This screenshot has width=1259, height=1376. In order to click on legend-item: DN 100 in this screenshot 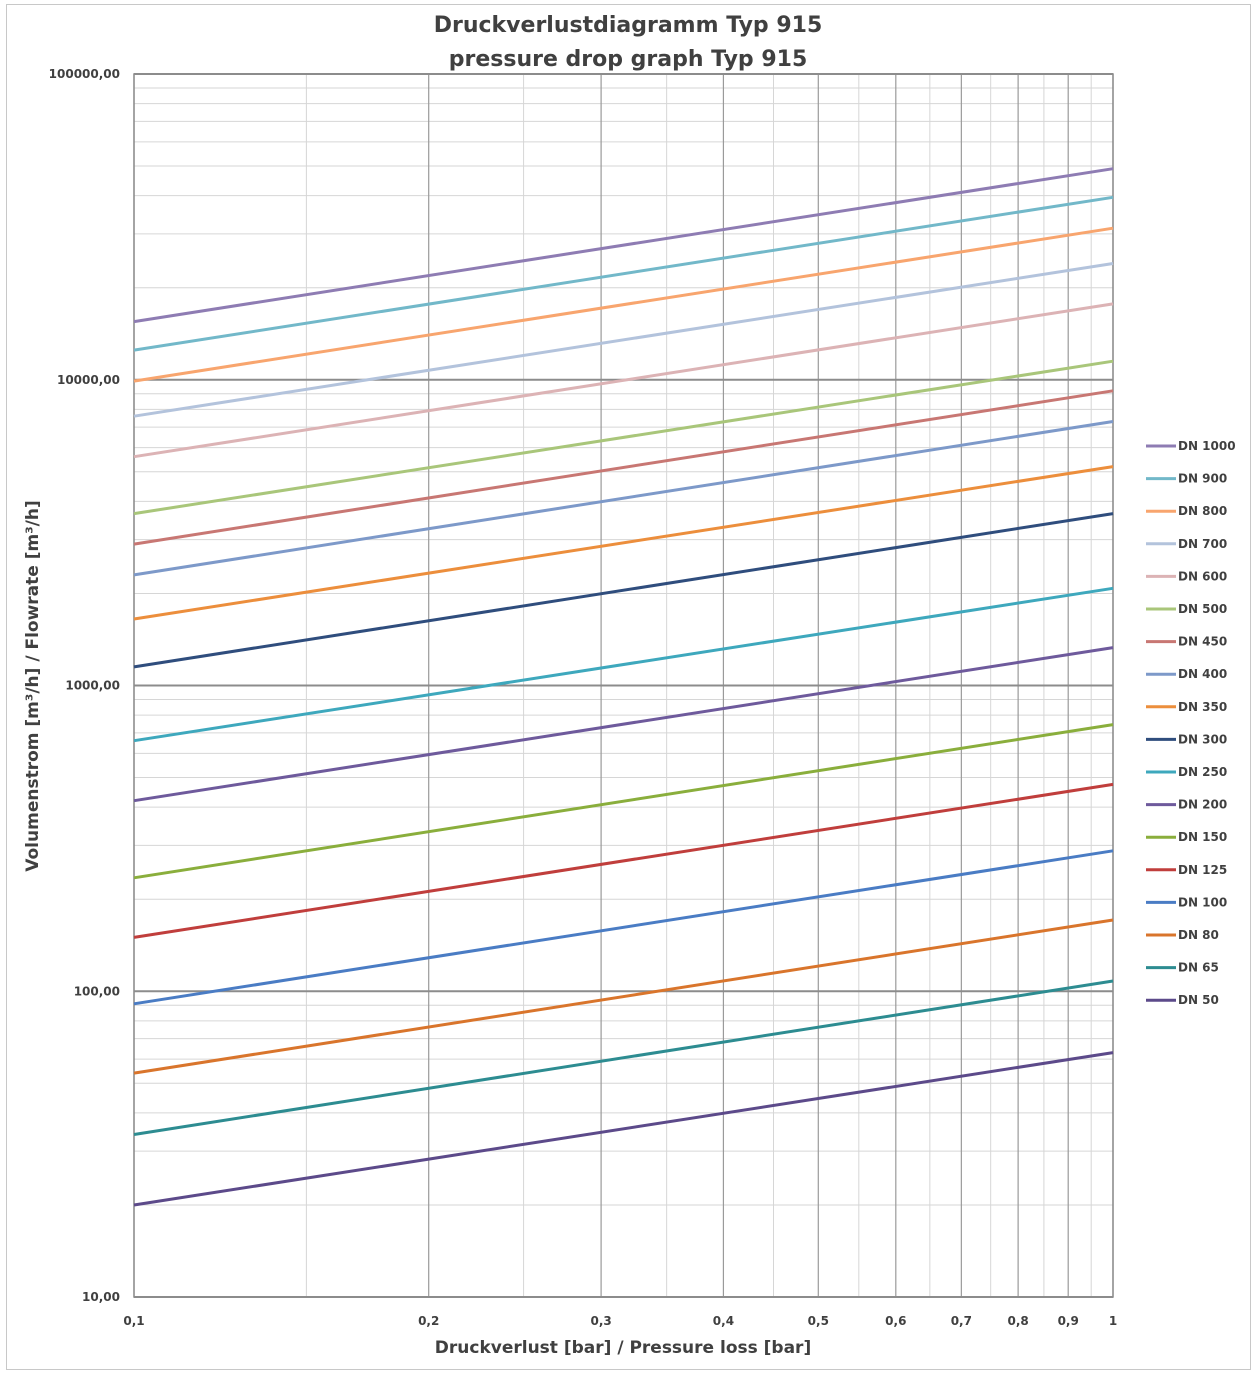, I will do `click(1186, 902)`.